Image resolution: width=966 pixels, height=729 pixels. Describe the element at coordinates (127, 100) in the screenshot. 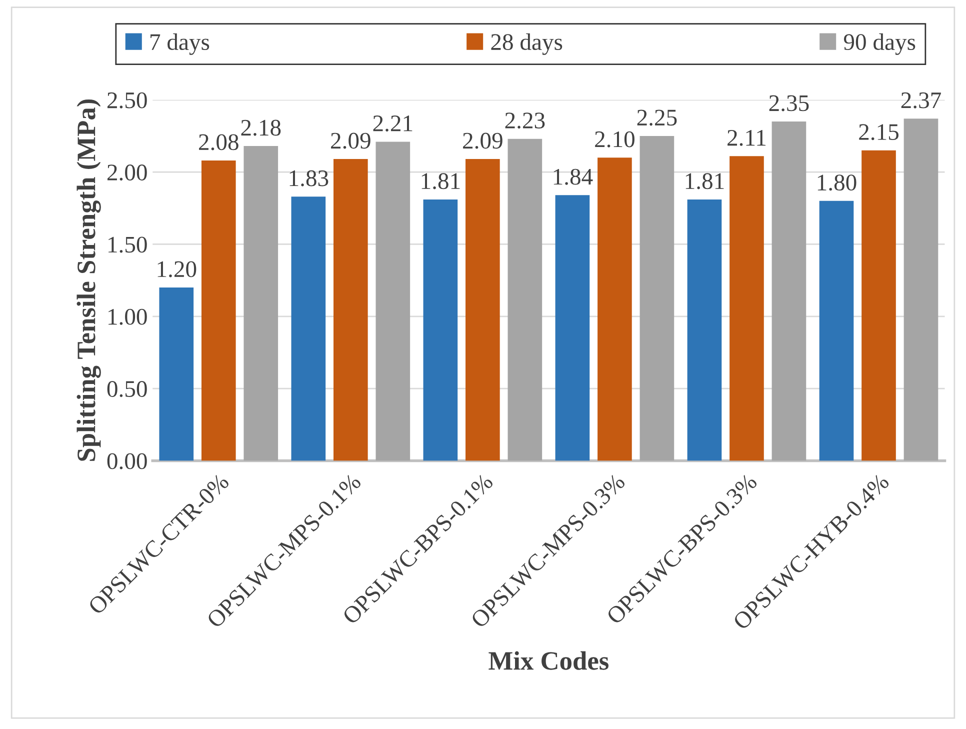

I see `y-tick-label: 2.50` at that location.